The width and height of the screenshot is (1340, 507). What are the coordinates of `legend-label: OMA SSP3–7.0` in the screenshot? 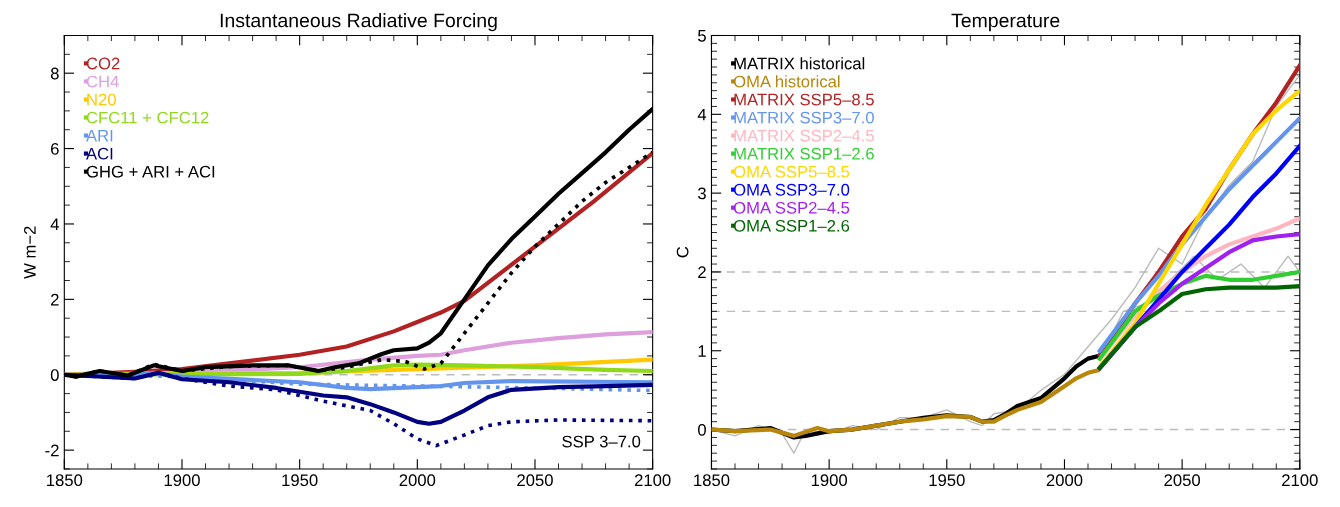 It's located at (791, 189).